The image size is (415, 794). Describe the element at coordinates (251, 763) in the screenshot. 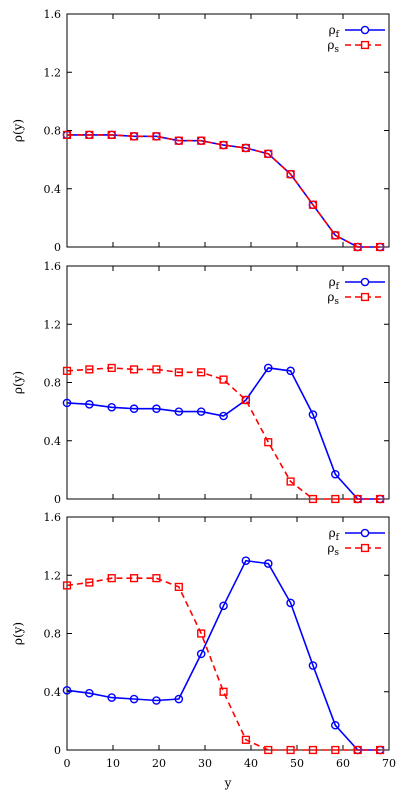

I see `x-tick-label: 40` at that location.